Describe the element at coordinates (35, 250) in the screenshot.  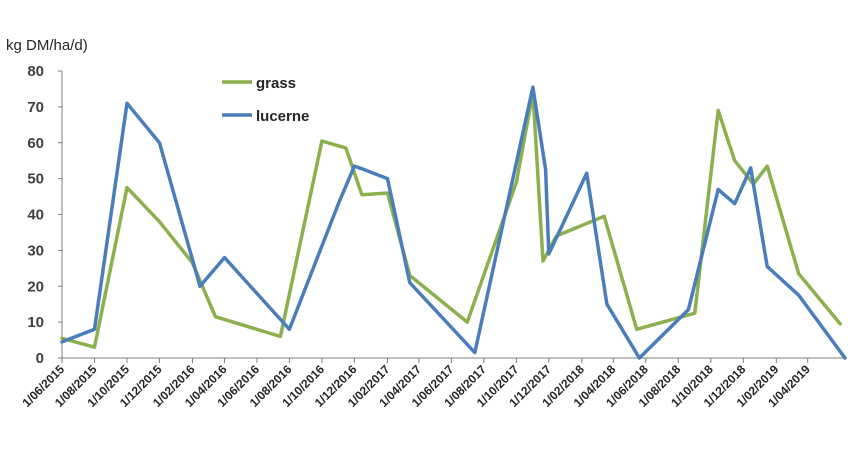
I see `y-tick-label: 30` at that location.